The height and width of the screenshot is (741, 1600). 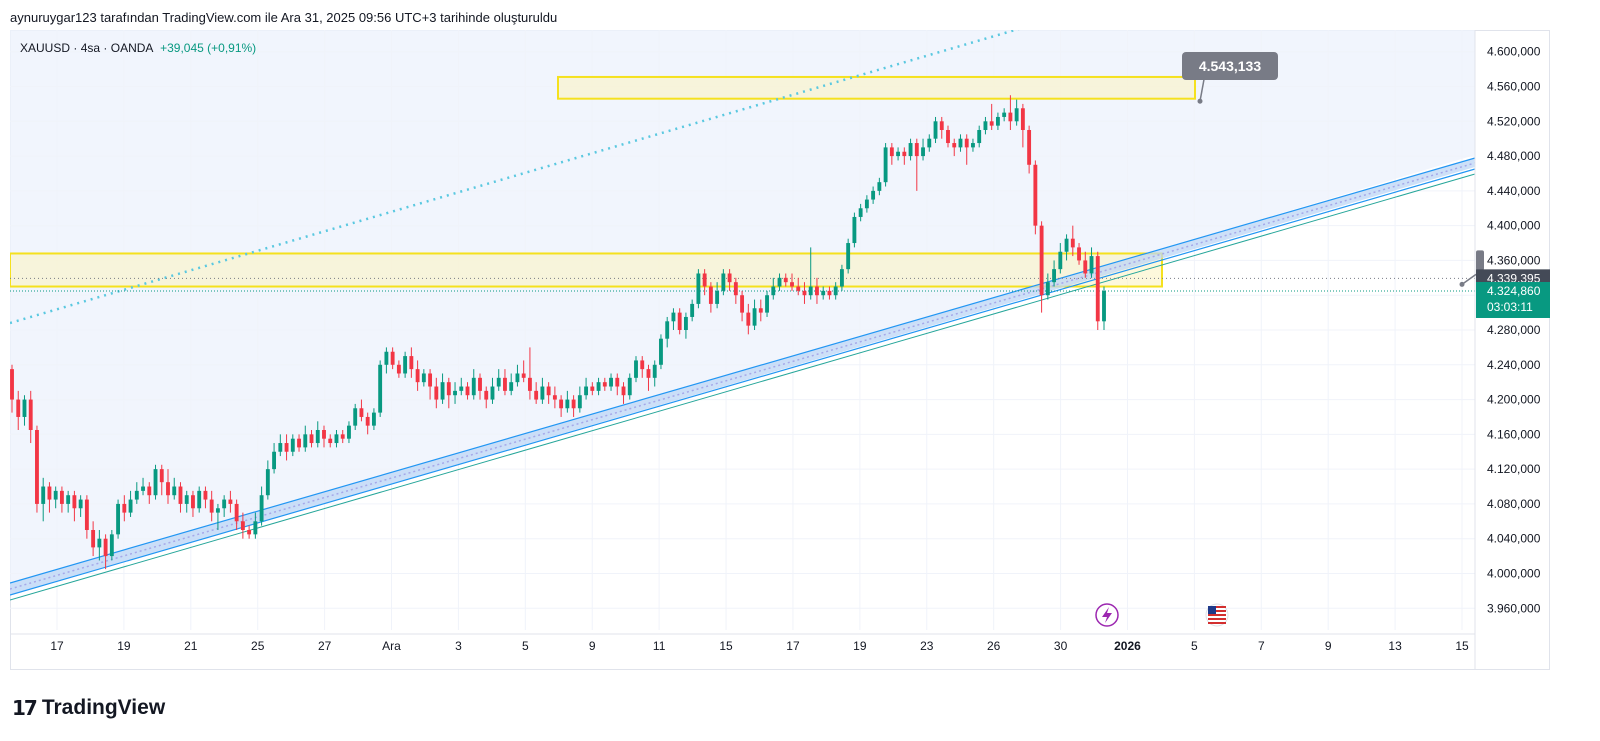 I want to click on x-tick-label: 27, so click(x=325, y=646).